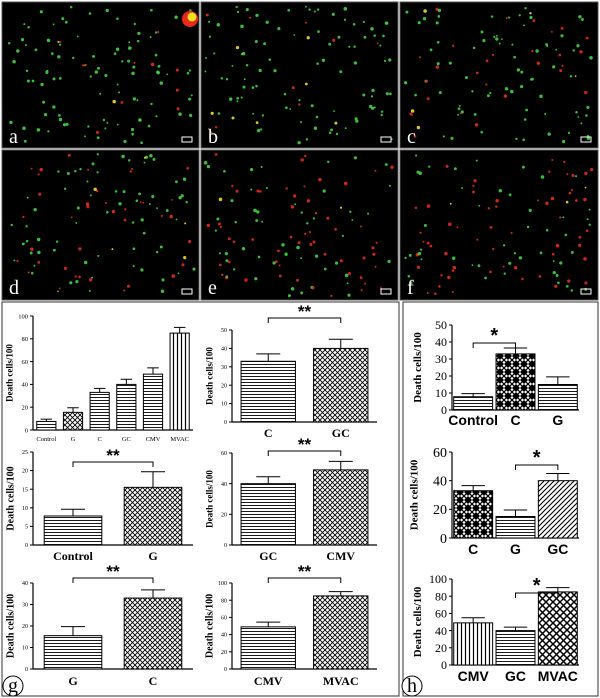 Image resolution: width=600 pixels, height=698 pixels. Describe the element at coordinates (515, 549) in the screenshot. I see `category-label: G` at that location.